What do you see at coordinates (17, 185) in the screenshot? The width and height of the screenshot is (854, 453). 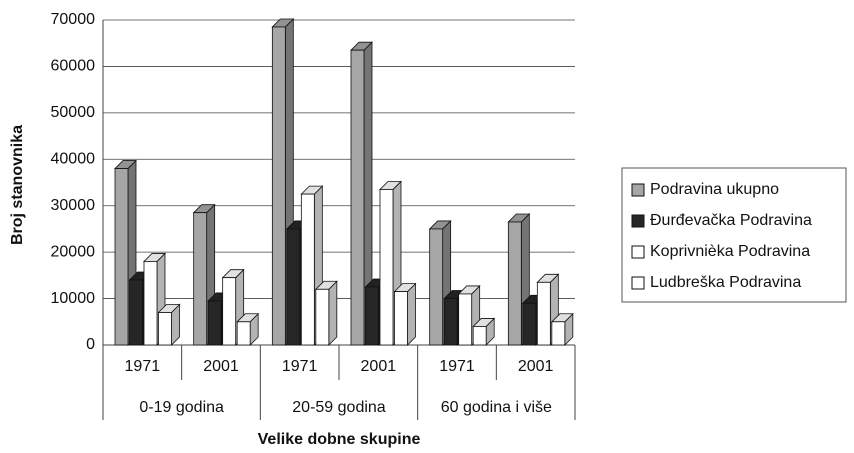 I see `y-axis-title: Broj stanovnika` at bounding box center [17, 185].